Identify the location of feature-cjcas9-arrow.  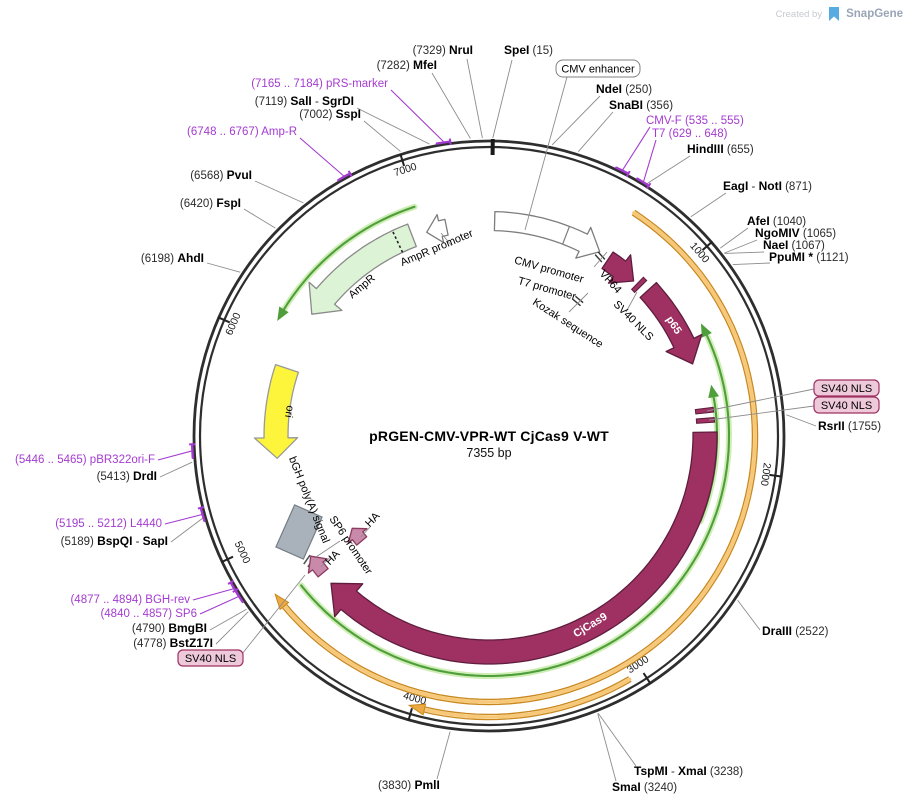
(524, 548).